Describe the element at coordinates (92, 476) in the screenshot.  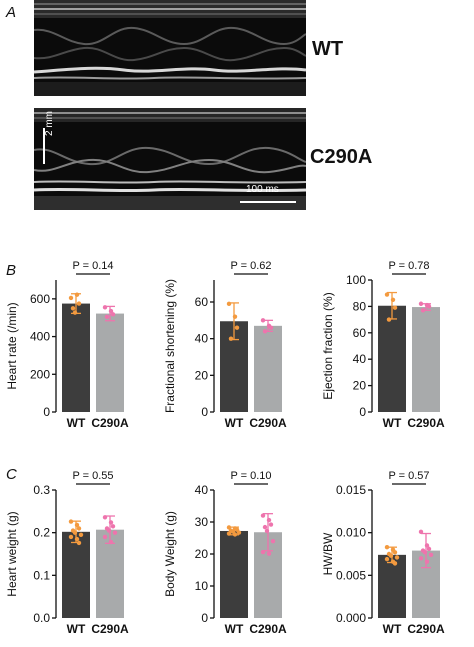
I see `p-value-label: P = 0.55` at that location.